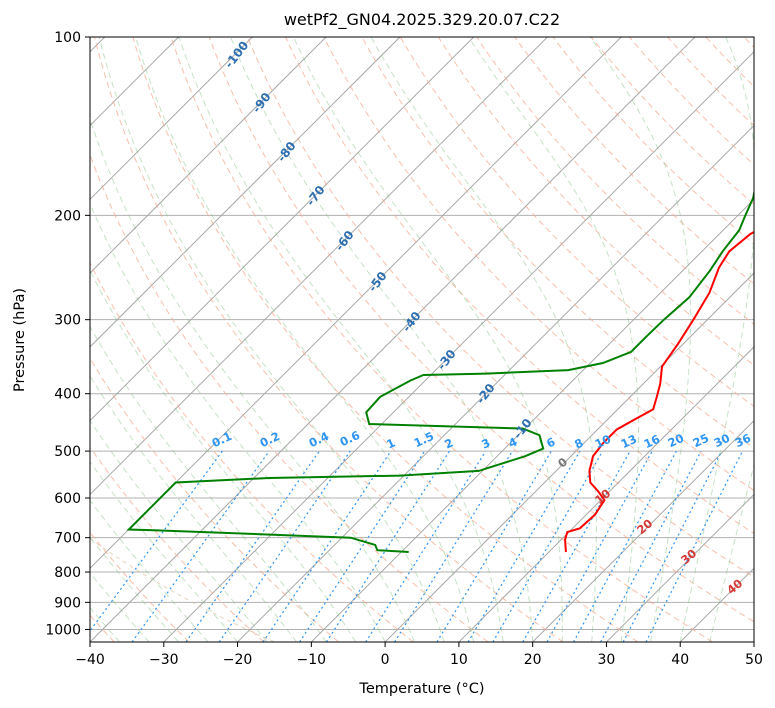 This screenshot has height=708, width=775. I want to click on x-tick-label: 30, so click(607, 660).